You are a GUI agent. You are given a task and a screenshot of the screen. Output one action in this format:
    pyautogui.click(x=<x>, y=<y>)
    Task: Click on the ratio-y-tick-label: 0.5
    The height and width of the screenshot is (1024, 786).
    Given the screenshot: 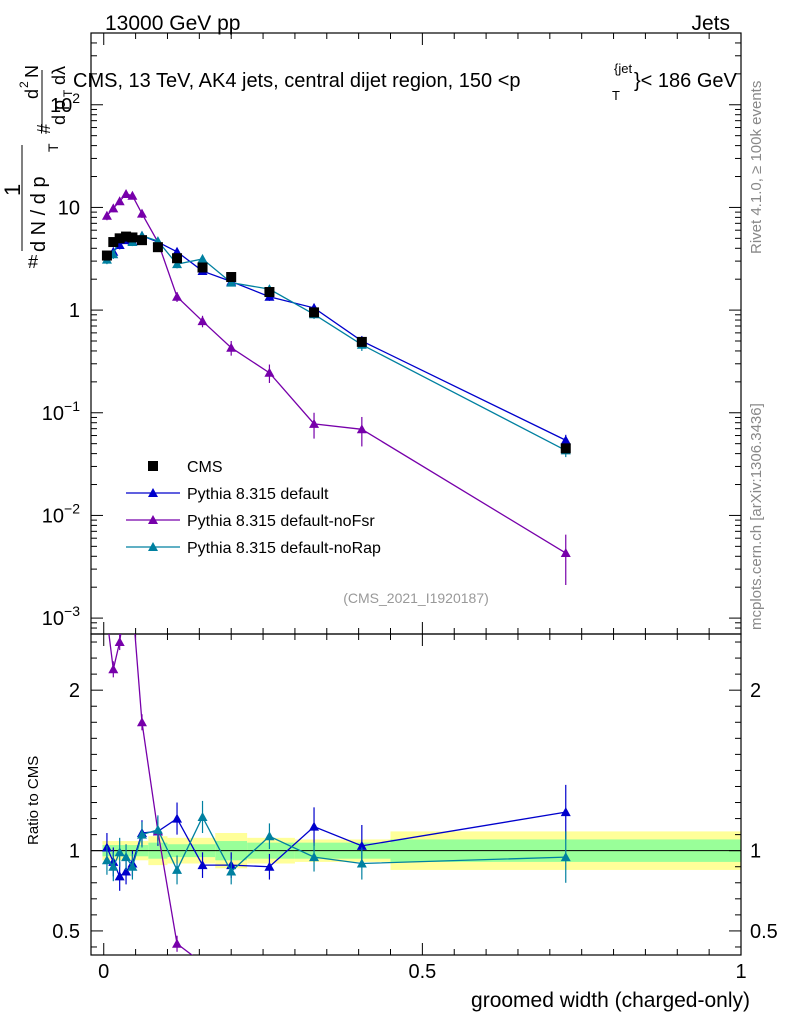 What is the action you would take?
    pyautogui.click(x=66, y=932)
    